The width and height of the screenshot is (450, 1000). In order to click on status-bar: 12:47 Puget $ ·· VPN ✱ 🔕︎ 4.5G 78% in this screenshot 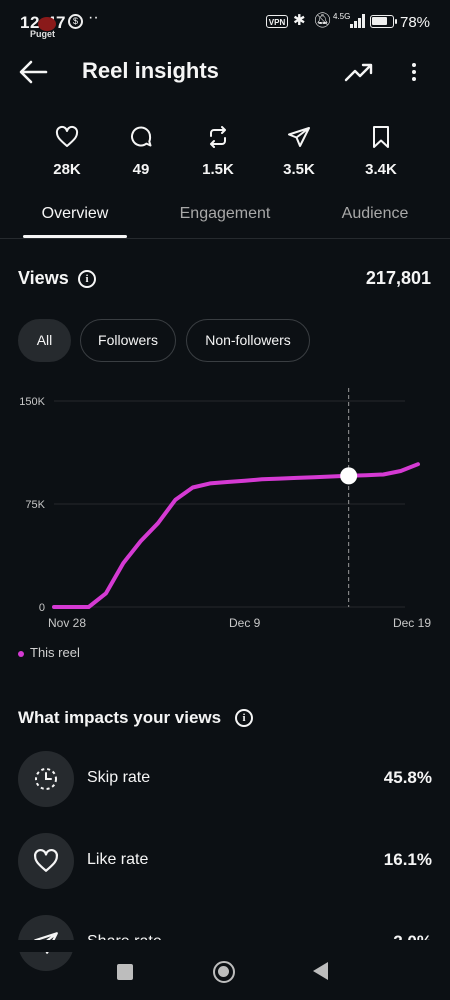, I will do `click(225, 22)`.